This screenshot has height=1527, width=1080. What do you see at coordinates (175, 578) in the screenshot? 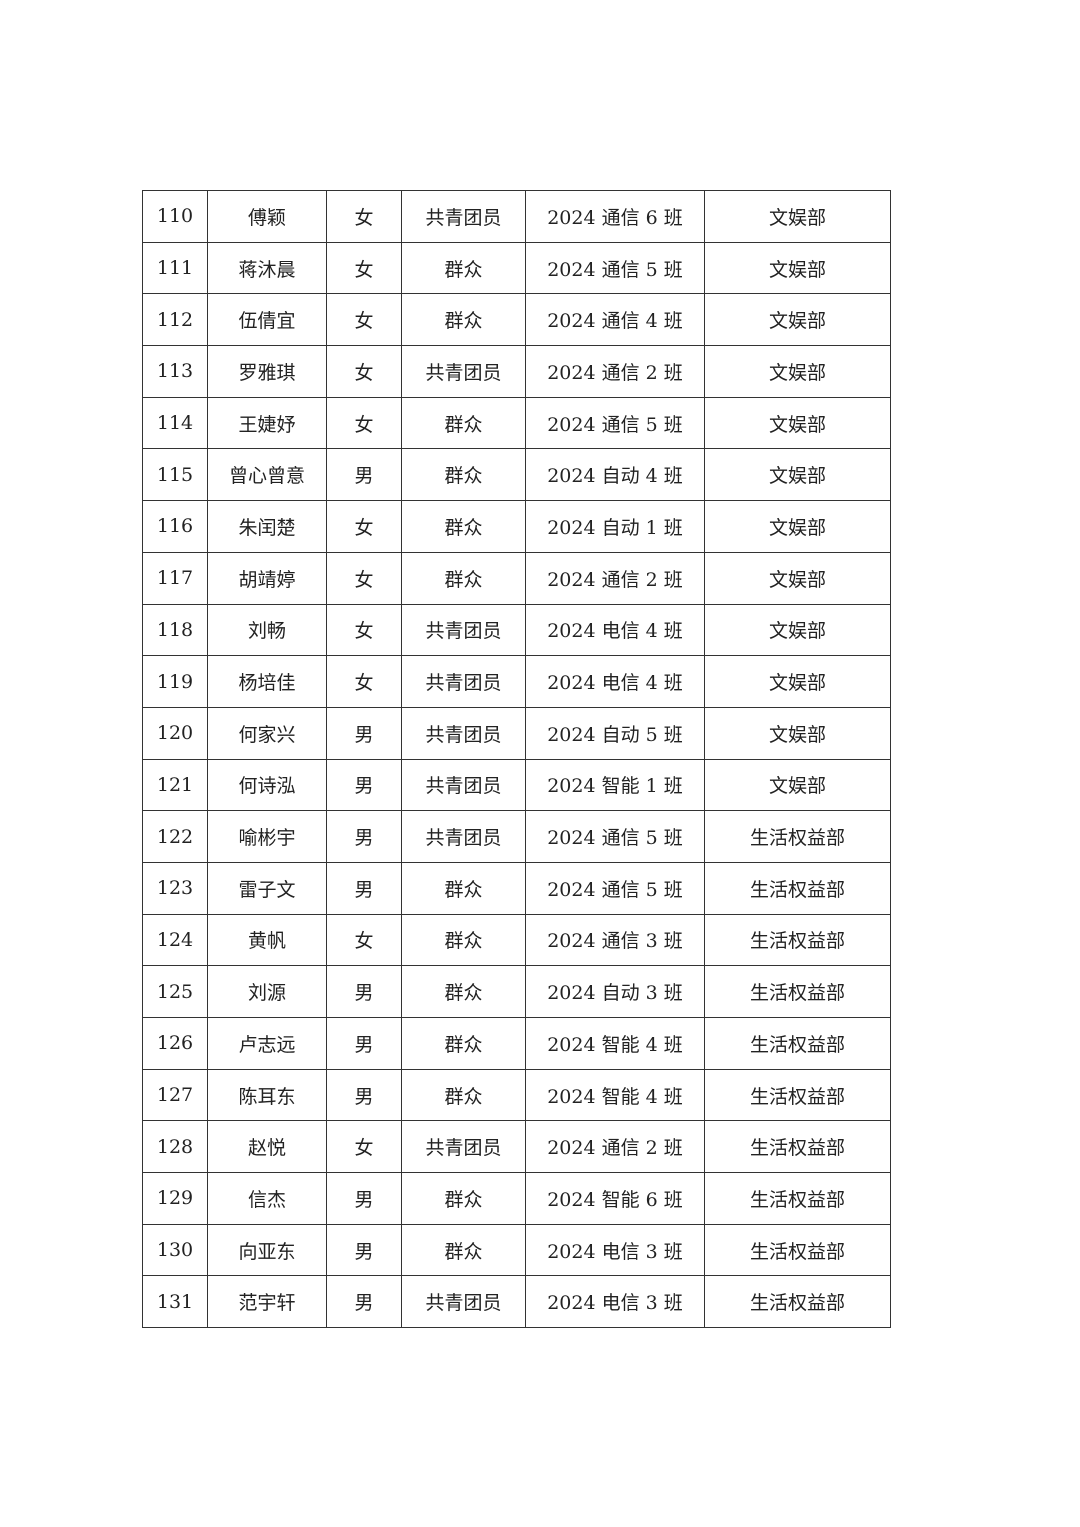
I see `cell-number: 117` at bounding box center [175, 578].